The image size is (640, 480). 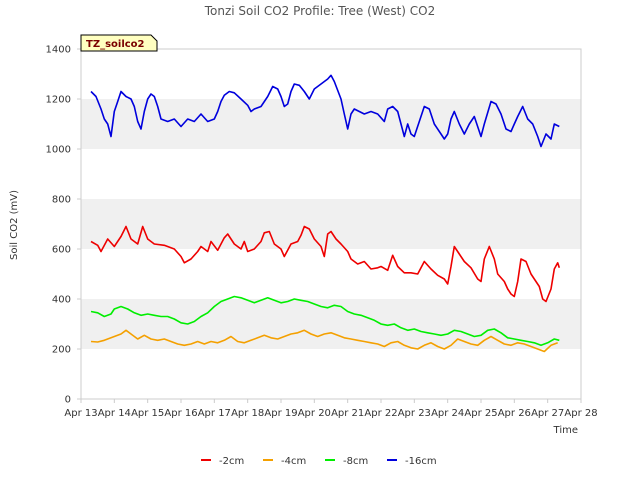 I want to click on x-tick-label: Apr 26, so click(x=514, y=413).